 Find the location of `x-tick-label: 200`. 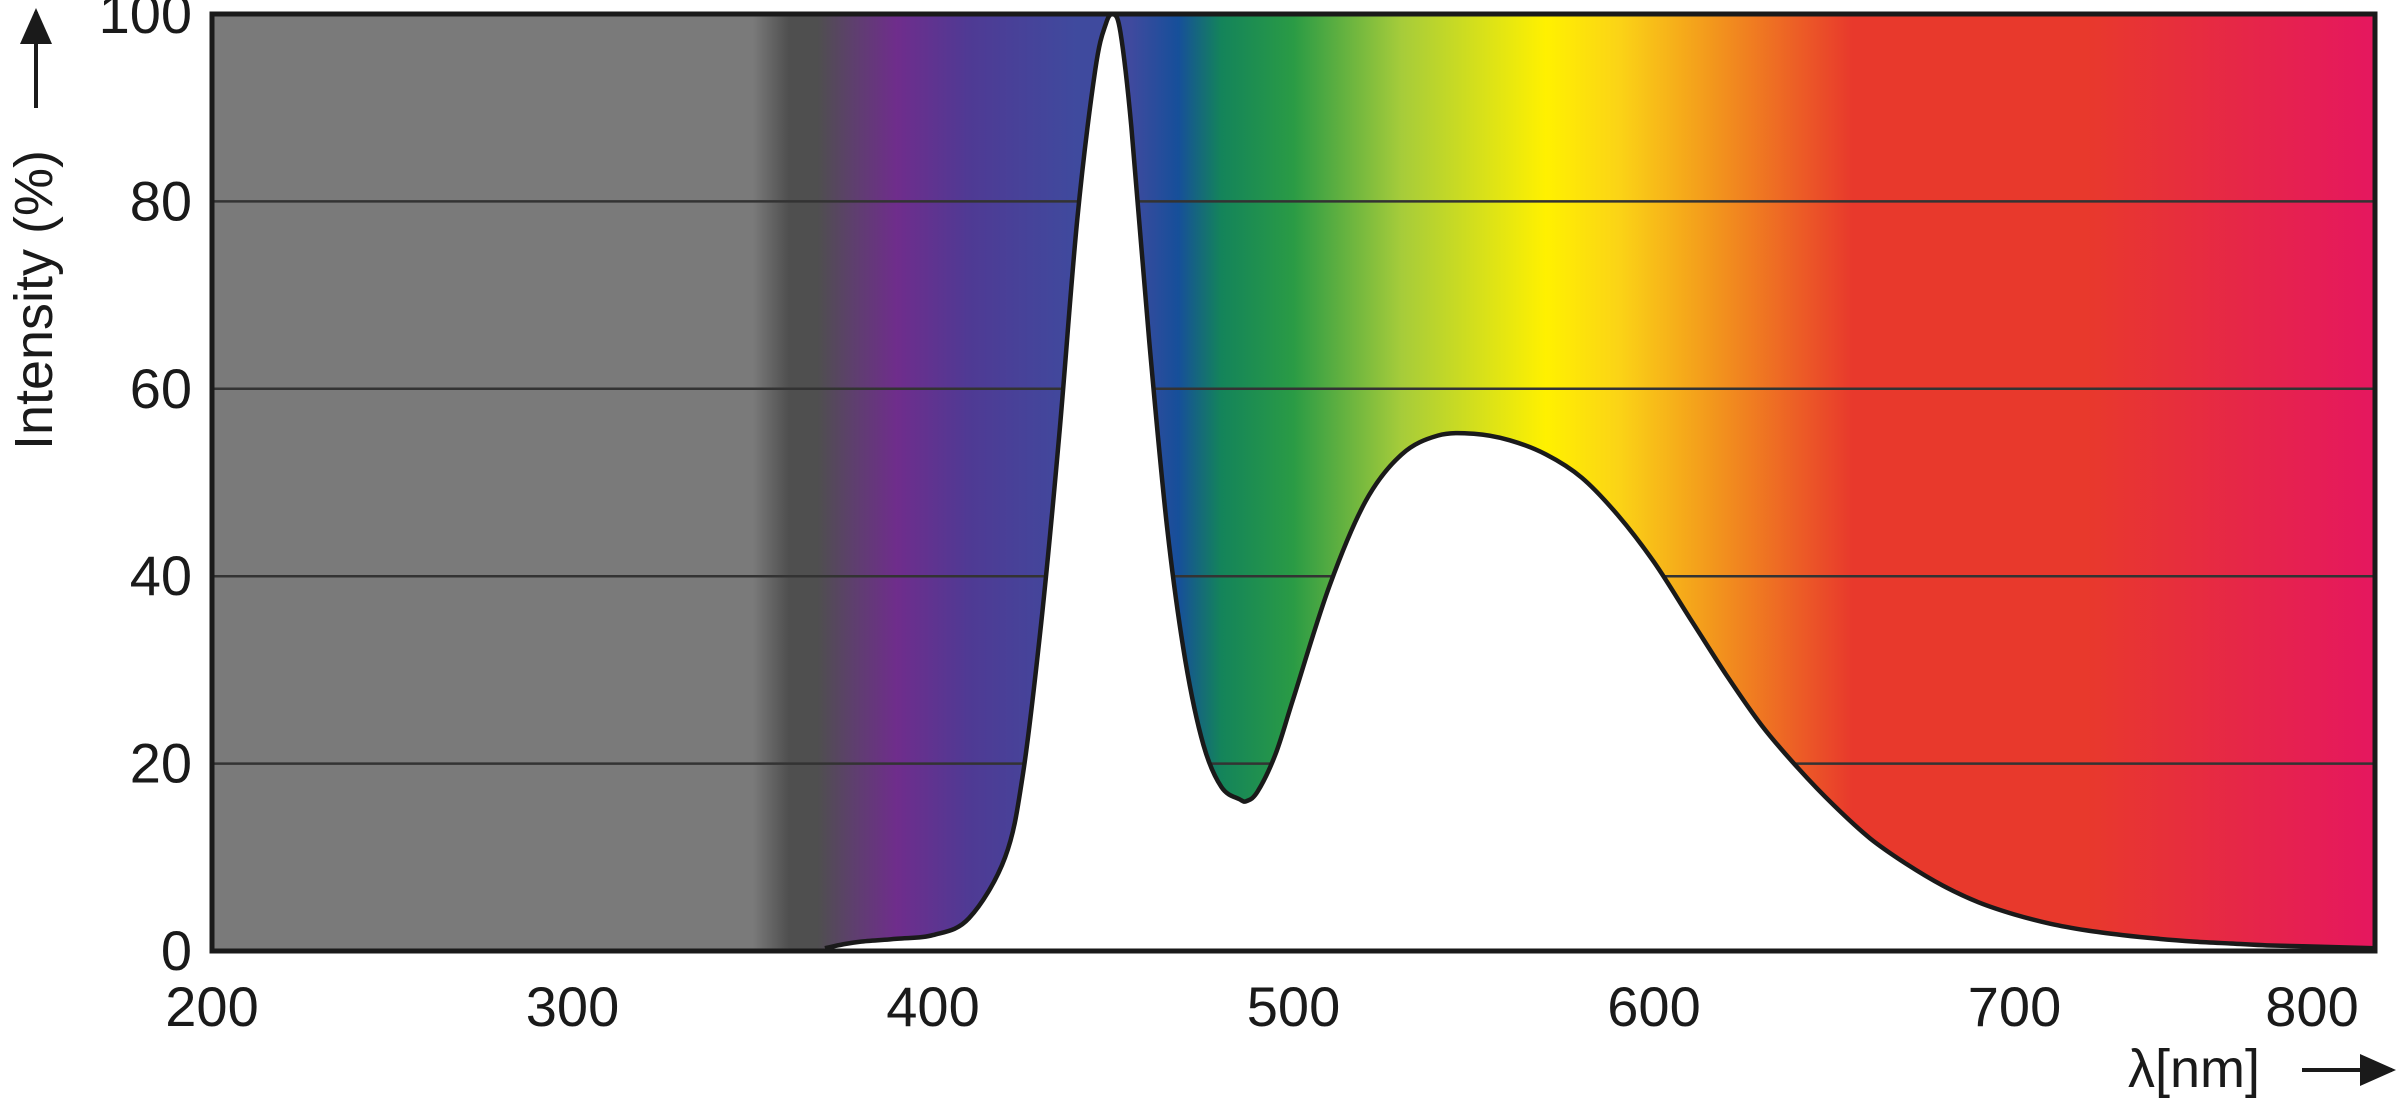

x-tick-label: 200 is located at coordinates (211, 1006).